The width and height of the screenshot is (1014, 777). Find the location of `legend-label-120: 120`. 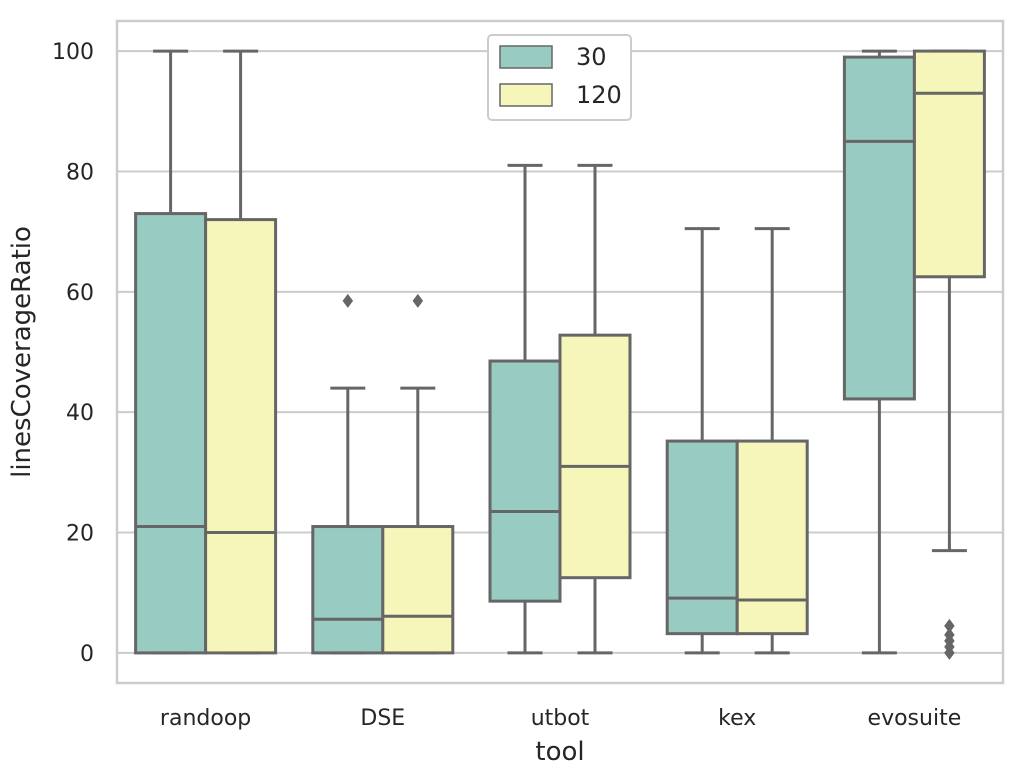

legend-label-120: 120 is located at coordinates (599, 95).